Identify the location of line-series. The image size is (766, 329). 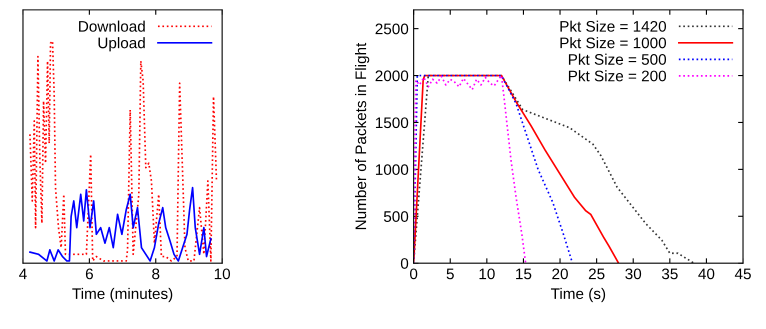
(470, 169).